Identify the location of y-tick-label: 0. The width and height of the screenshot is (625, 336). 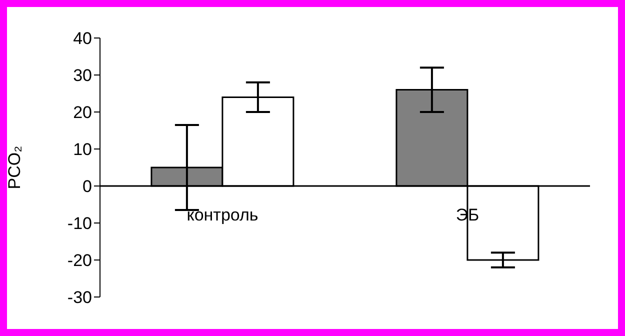
(87, 186).